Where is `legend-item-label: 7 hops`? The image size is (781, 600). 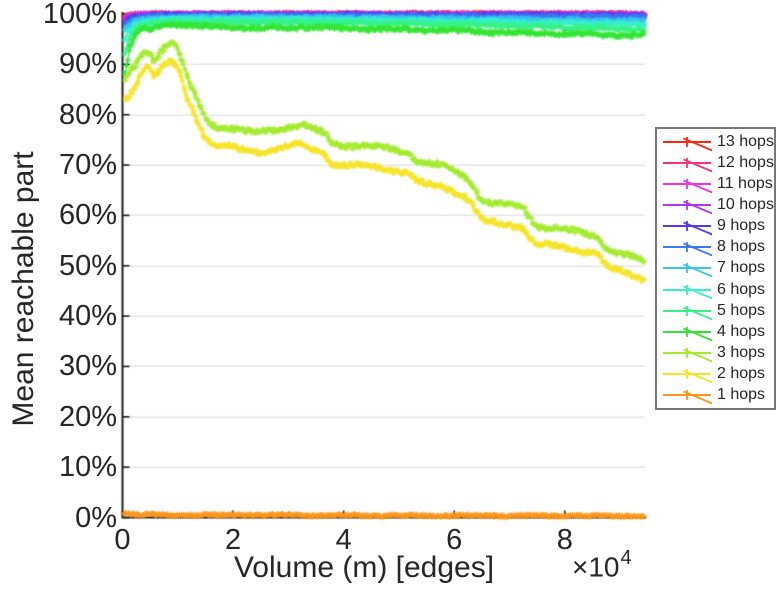
legend-item-label: 7 hops is located at coordinates (741, 268).